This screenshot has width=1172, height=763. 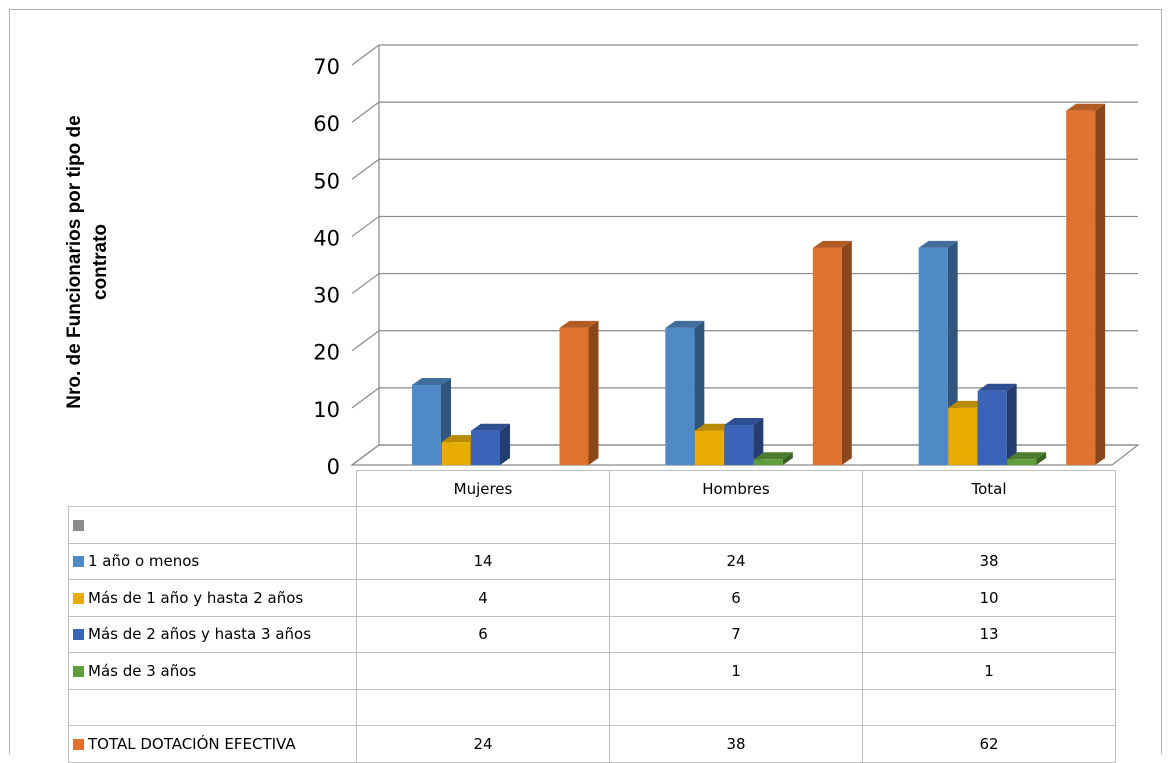 What do you see at coordinates (326, 124) in the screenshot?
I see `y-tick-label: 60` at bounding box center [326, 124].